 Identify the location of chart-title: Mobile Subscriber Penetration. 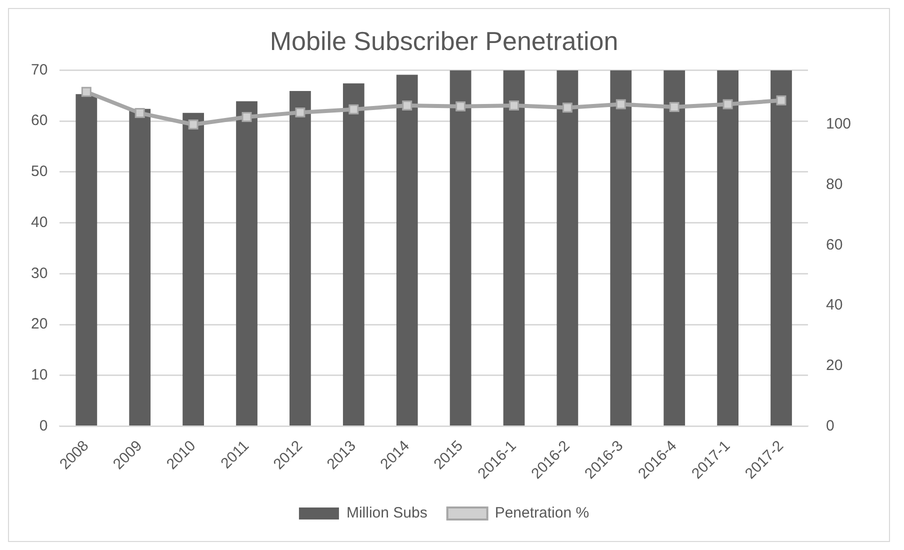
(444, 41).